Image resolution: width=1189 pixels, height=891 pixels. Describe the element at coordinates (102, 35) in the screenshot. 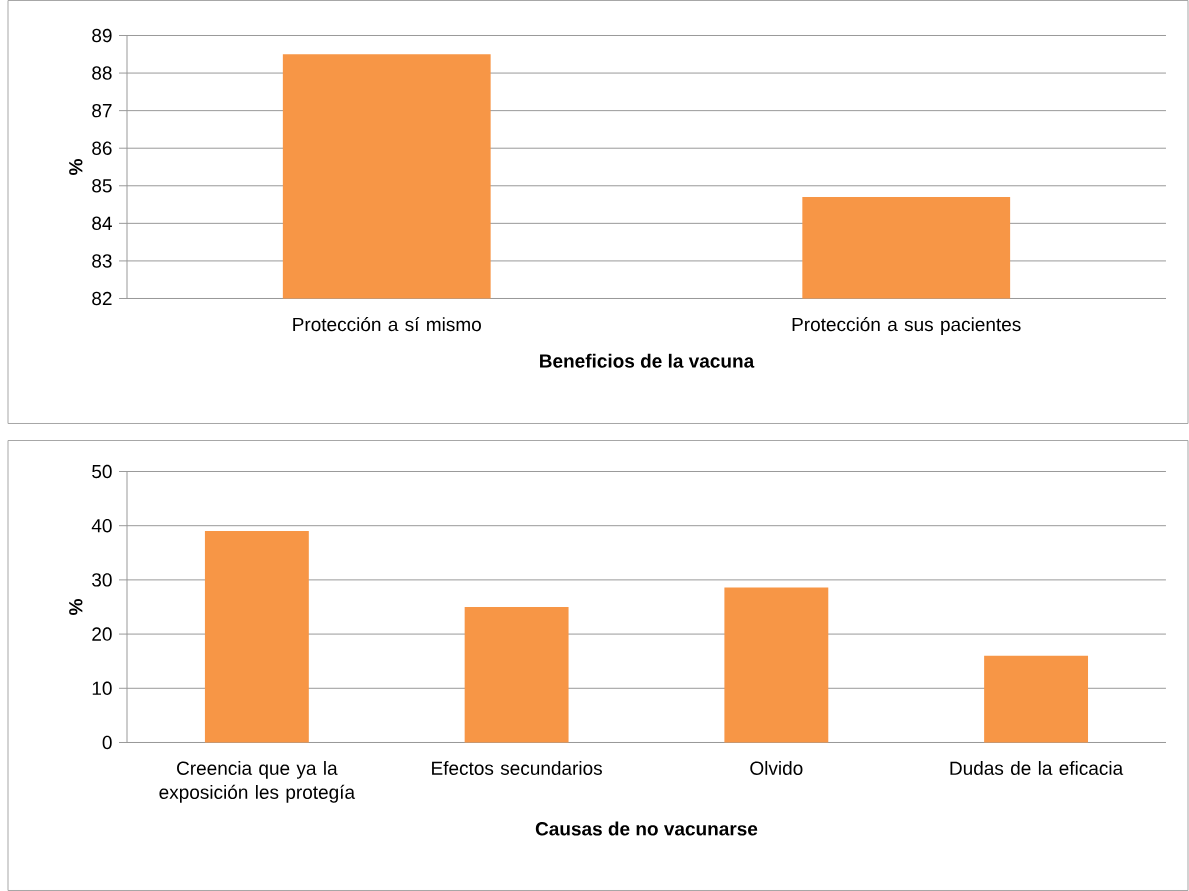

I see `y-tick-label: 89` at that location.